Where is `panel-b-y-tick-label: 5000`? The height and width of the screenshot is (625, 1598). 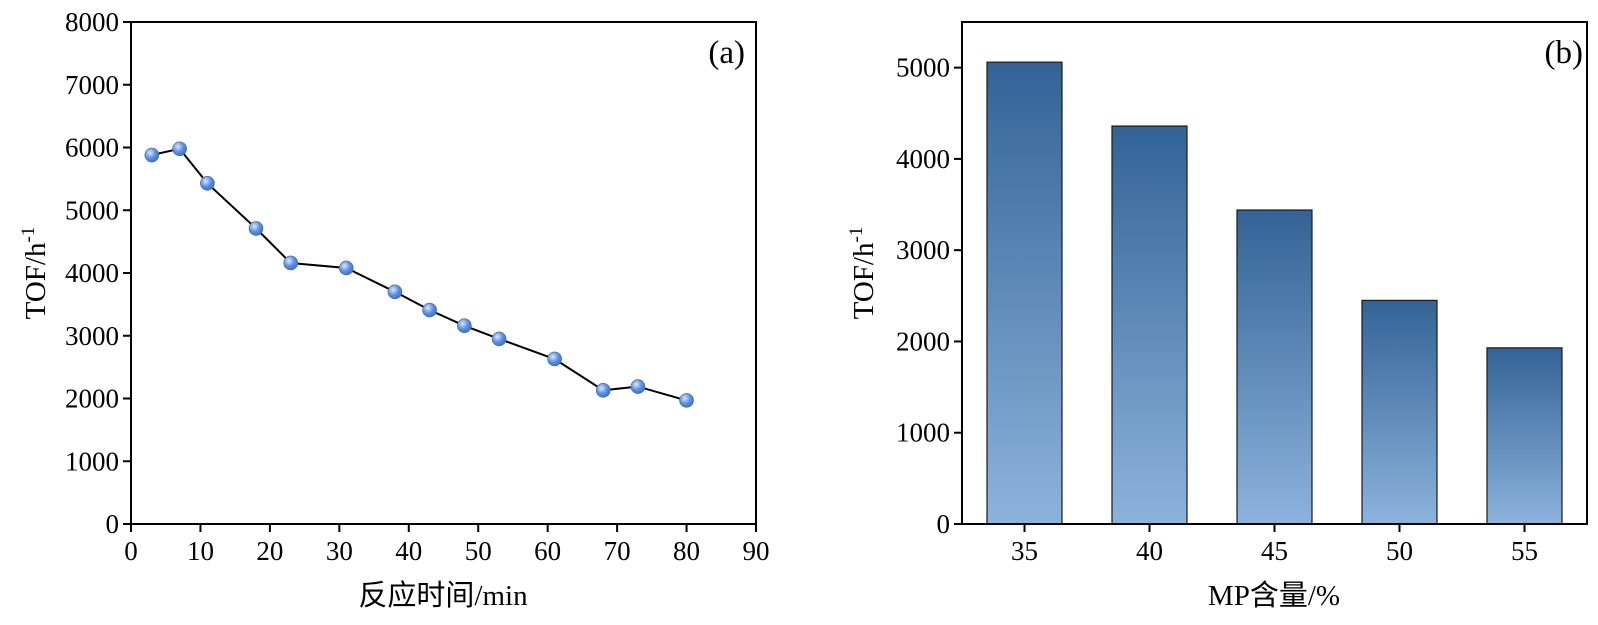
panel-b-y-tick-label: 5000 is located at coordinates (923, 68).